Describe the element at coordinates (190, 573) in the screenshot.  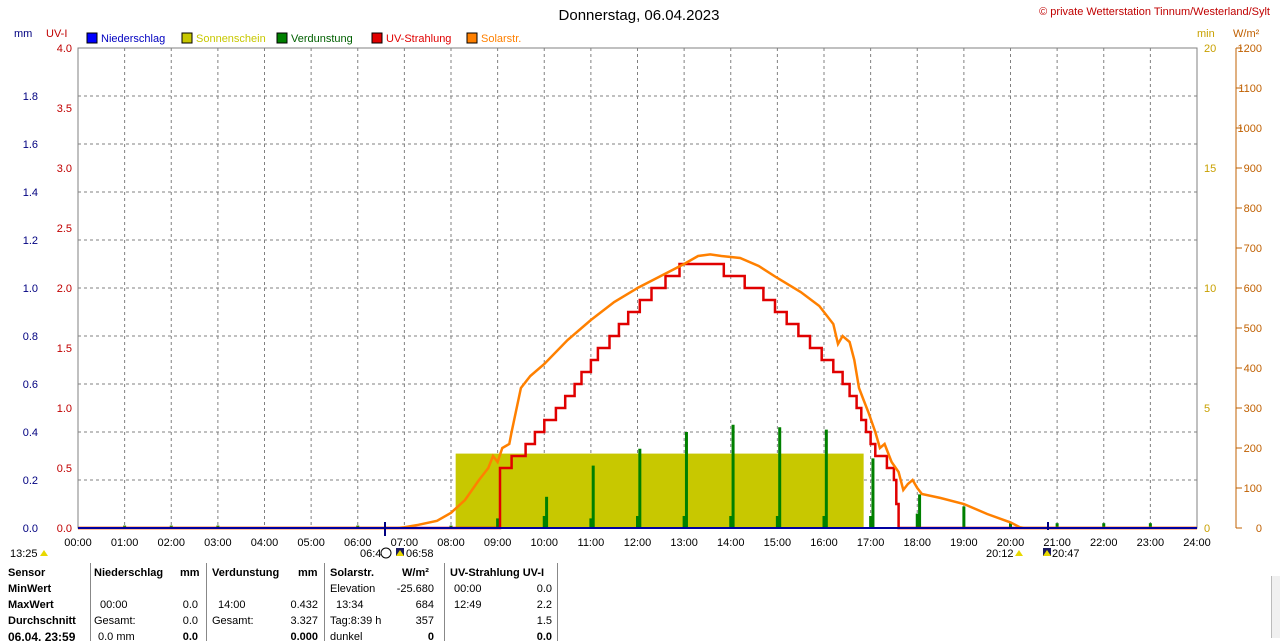
I see `stats-header-mm1: mm` at that location.